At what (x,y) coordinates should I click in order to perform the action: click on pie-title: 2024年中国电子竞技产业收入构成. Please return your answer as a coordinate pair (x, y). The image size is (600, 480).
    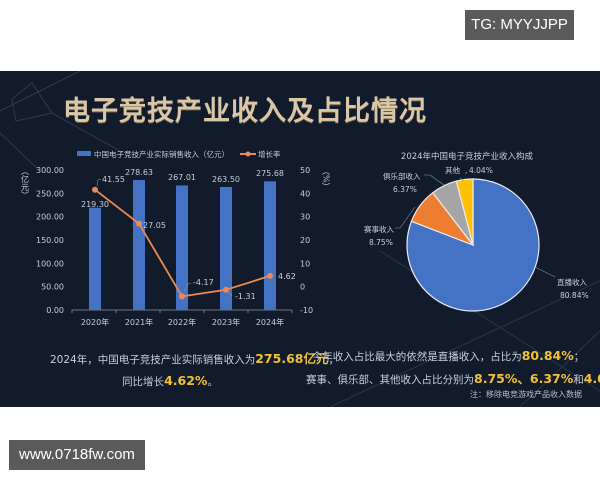
    Looking at the image, I should click on (467, 156).